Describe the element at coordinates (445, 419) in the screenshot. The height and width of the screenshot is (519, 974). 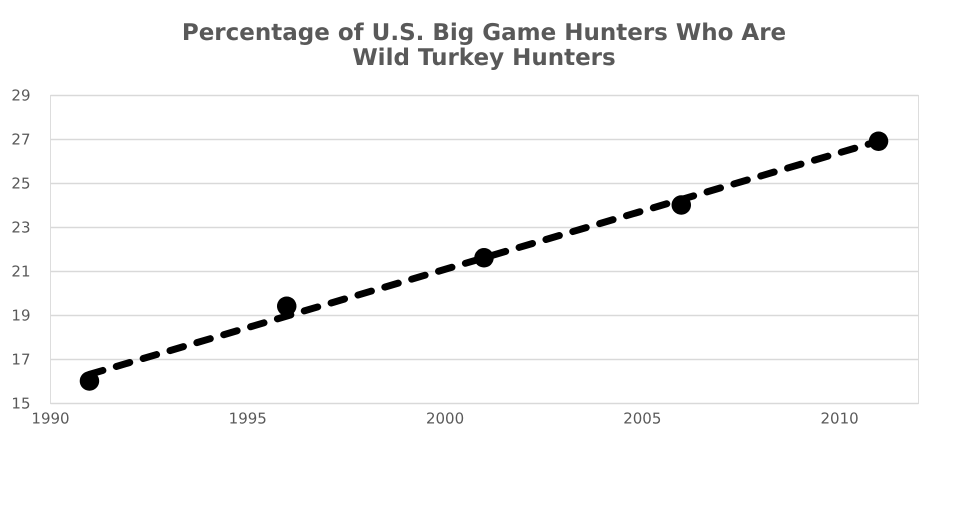
I see `x-tick-label: 2000` at that location.